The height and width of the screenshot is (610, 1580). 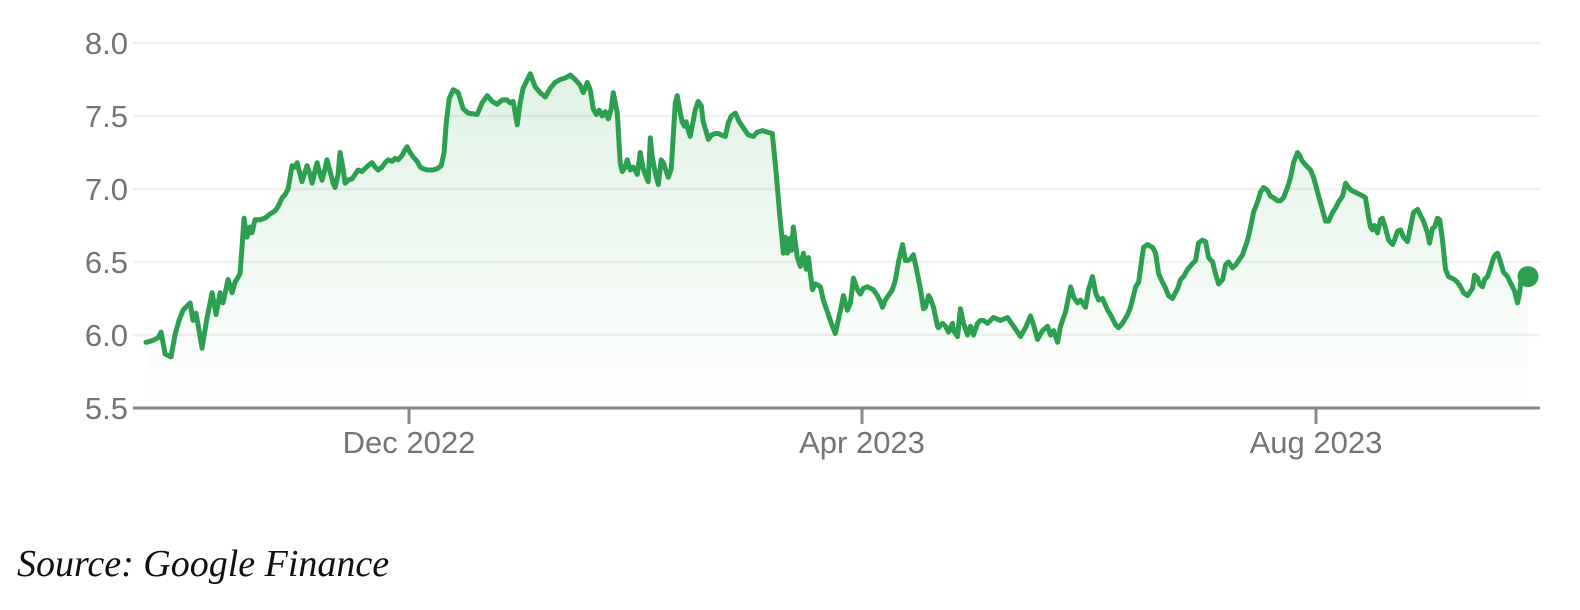 I want to click on x-axis-label: Aug 2023, so click(x=1316, y=442).